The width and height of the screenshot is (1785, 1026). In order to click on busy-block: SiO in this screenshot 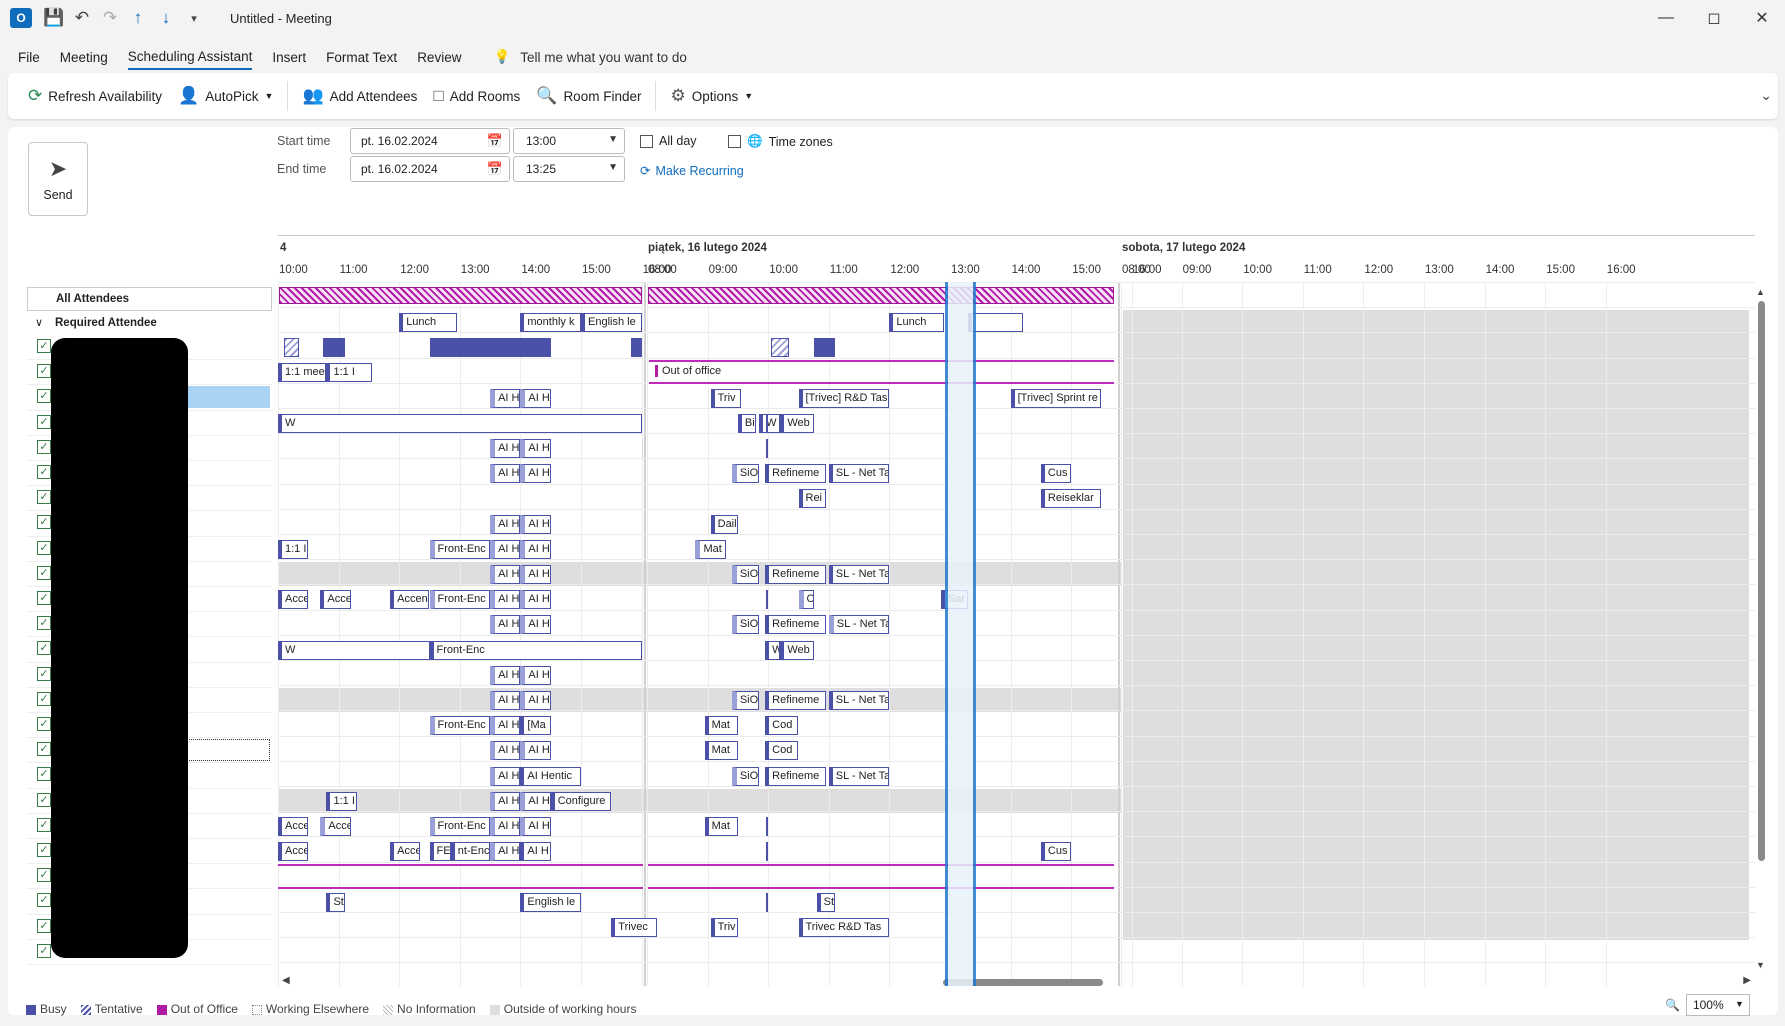, I will do `click(745, 776)`.